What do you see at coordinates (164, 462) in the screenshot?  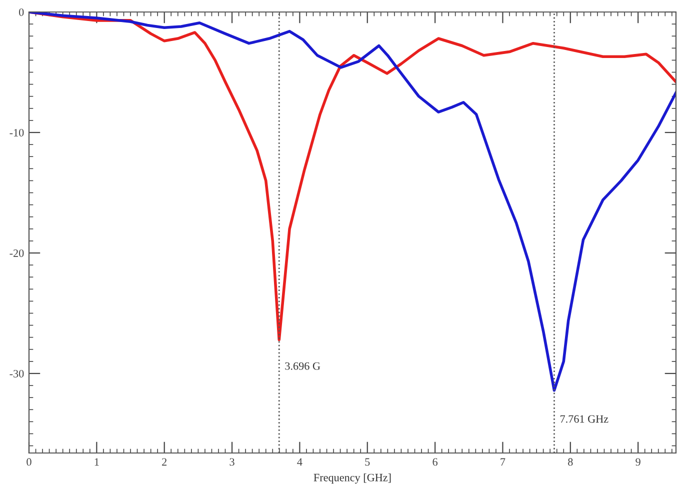 I see `x-tick-label: 2` at bounding box center [164, 462].